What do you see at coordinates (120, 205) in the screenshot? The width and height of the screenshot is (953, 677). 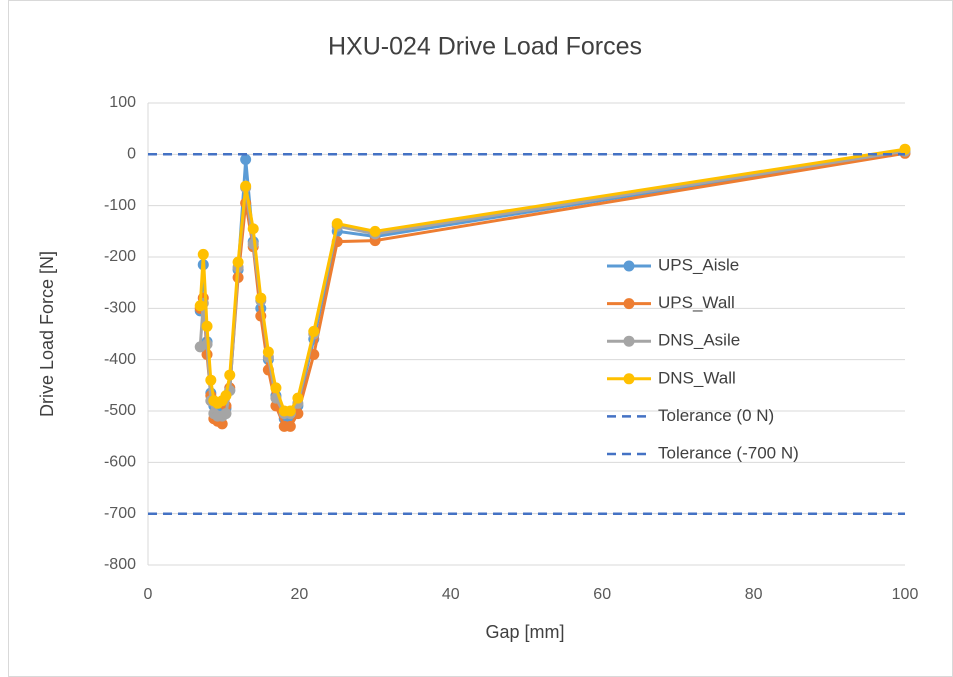 I see `y-tick-label: -100` at bounding box center [120, 205].